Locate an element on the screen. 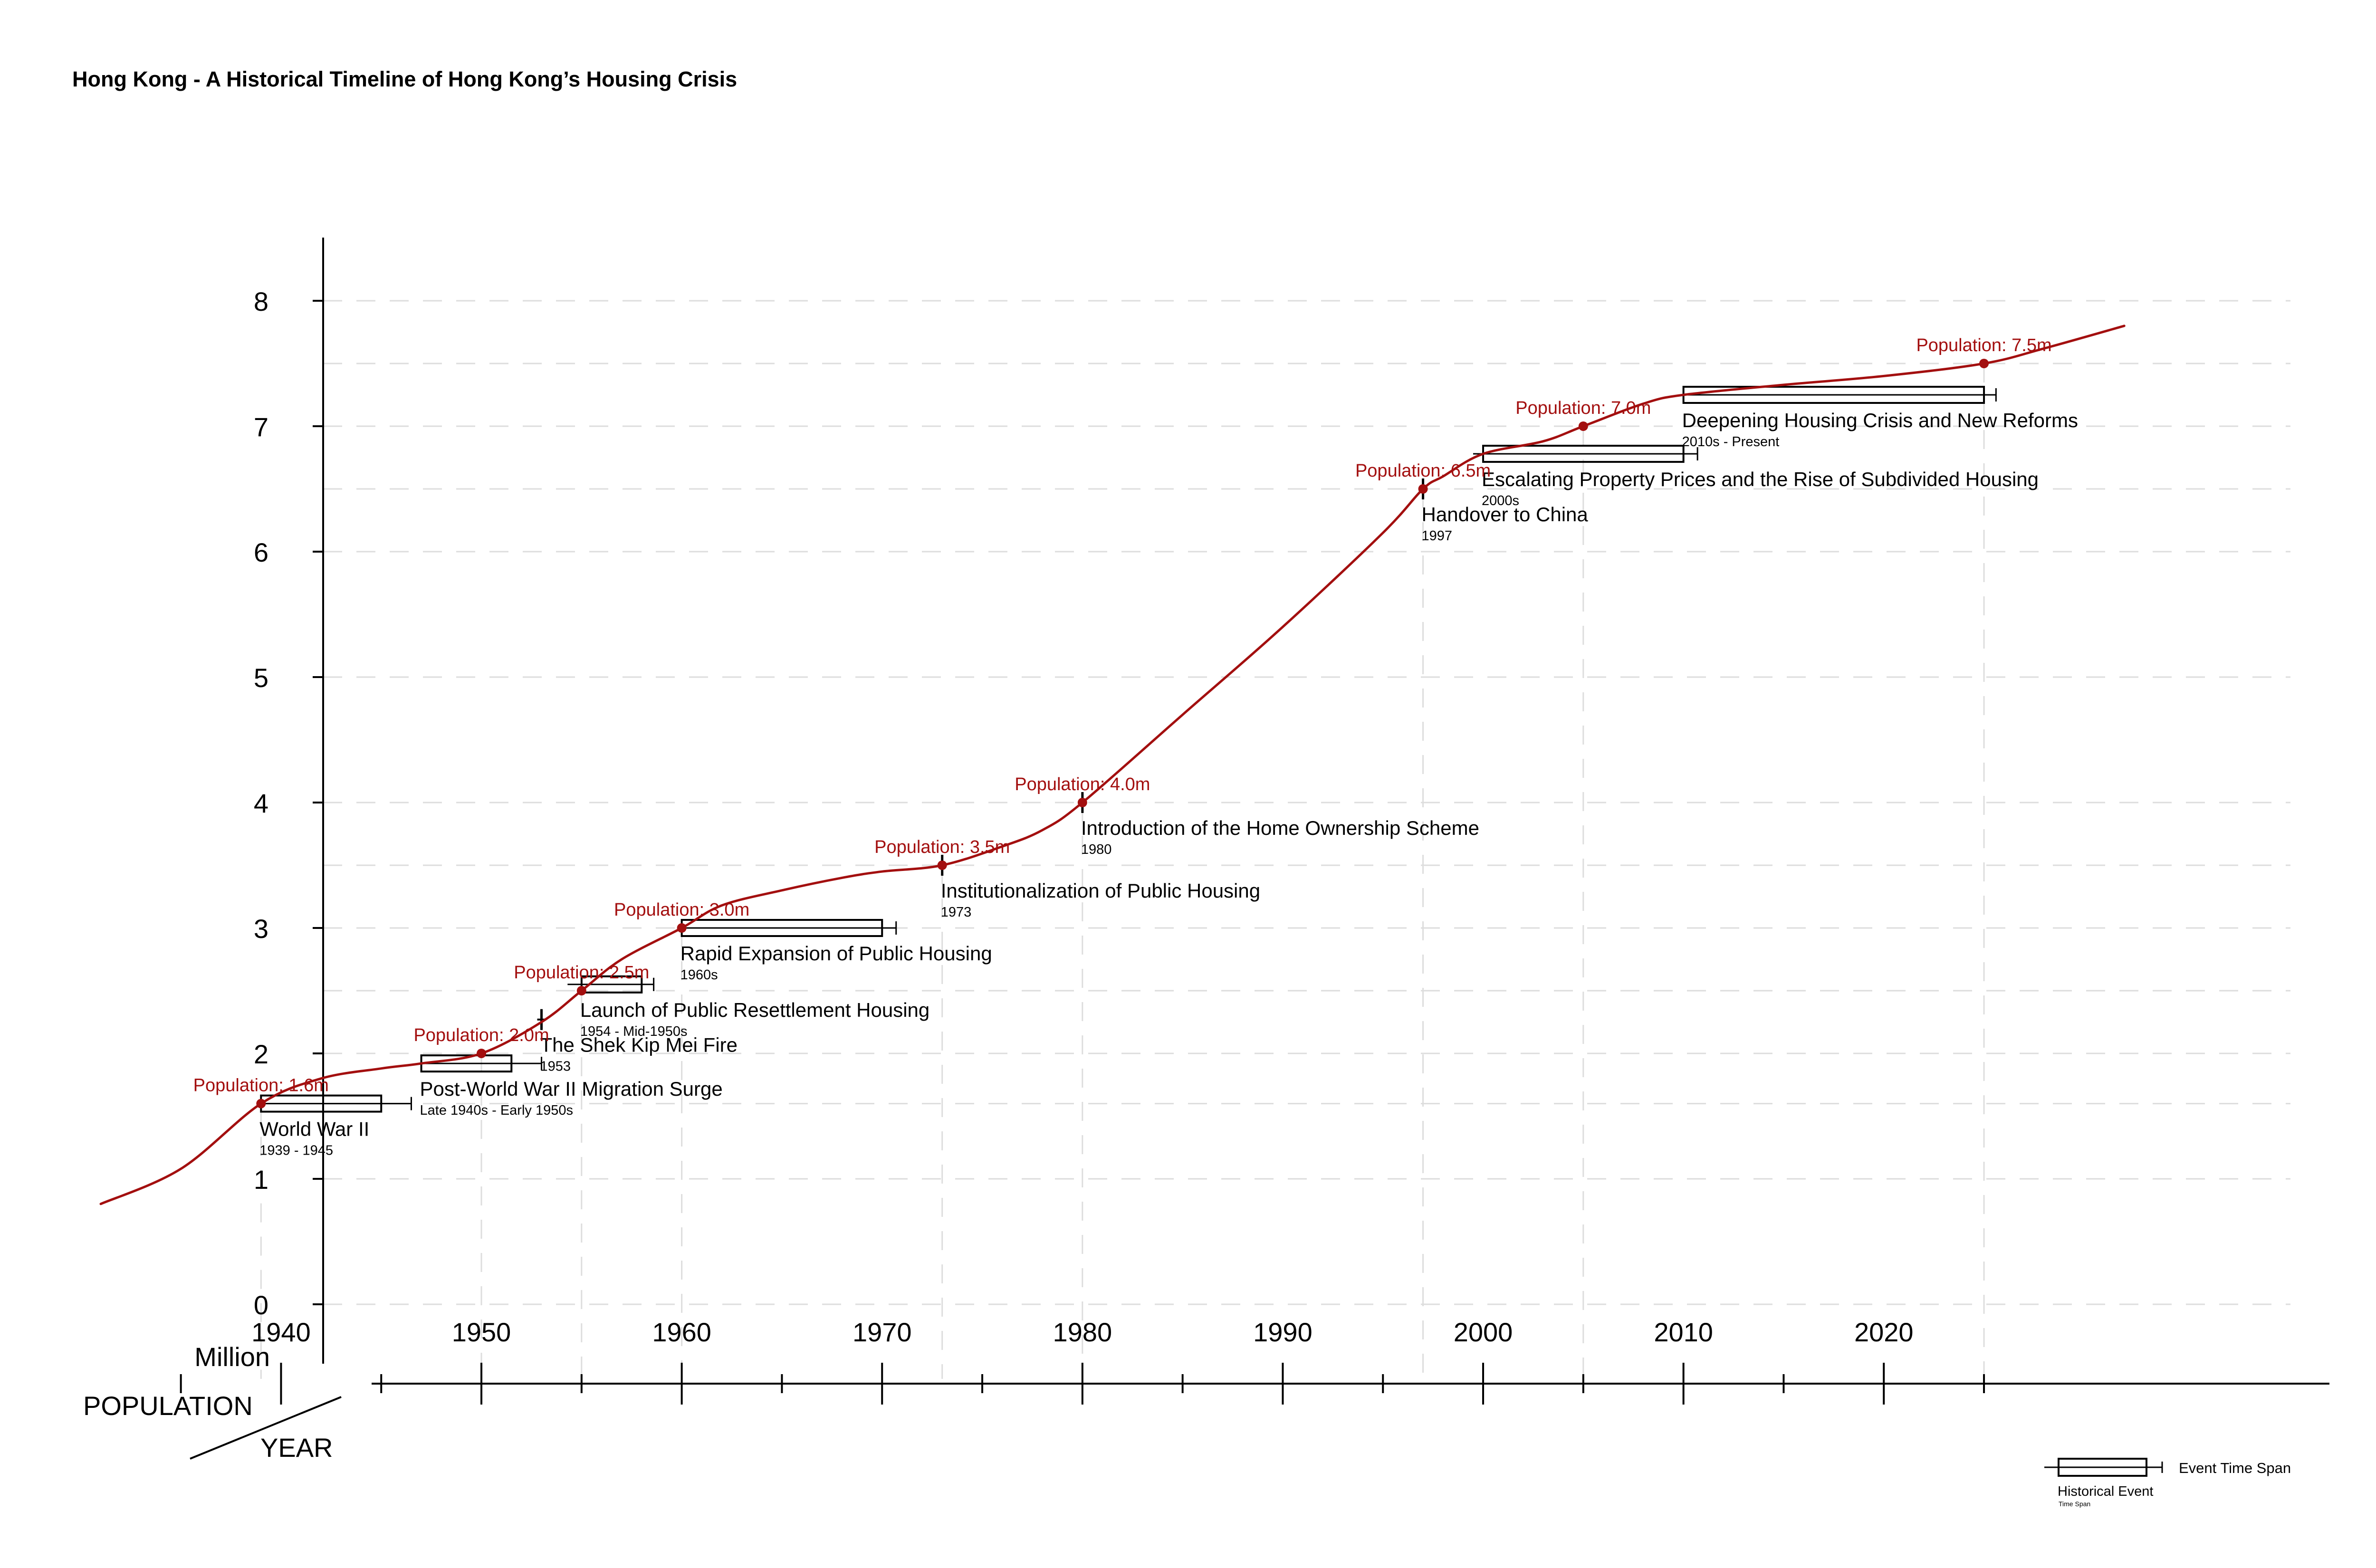 This screenshot has width=2376, height=1568. event-period-1: Late 1940s - Early 1950s is located at coordinates (496, 1110).